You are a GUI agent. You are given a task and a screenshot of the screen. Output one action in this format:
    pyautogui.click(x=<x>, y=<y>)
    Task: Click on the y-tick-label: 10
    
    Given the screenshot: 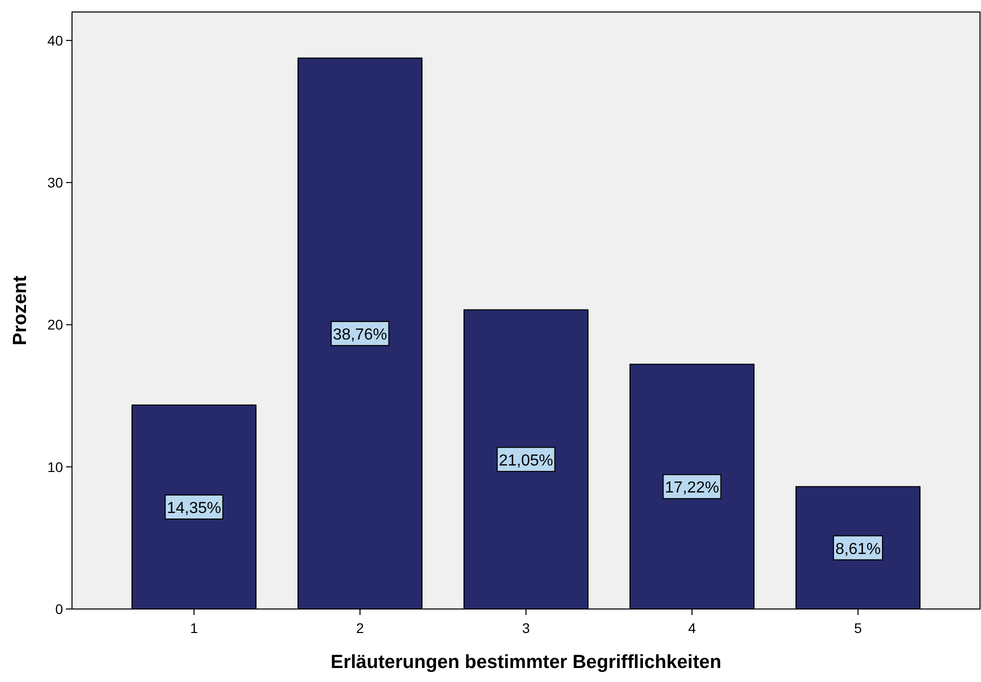 What is the action you would take?
    pyautogui.click(x=55, y=466)
    